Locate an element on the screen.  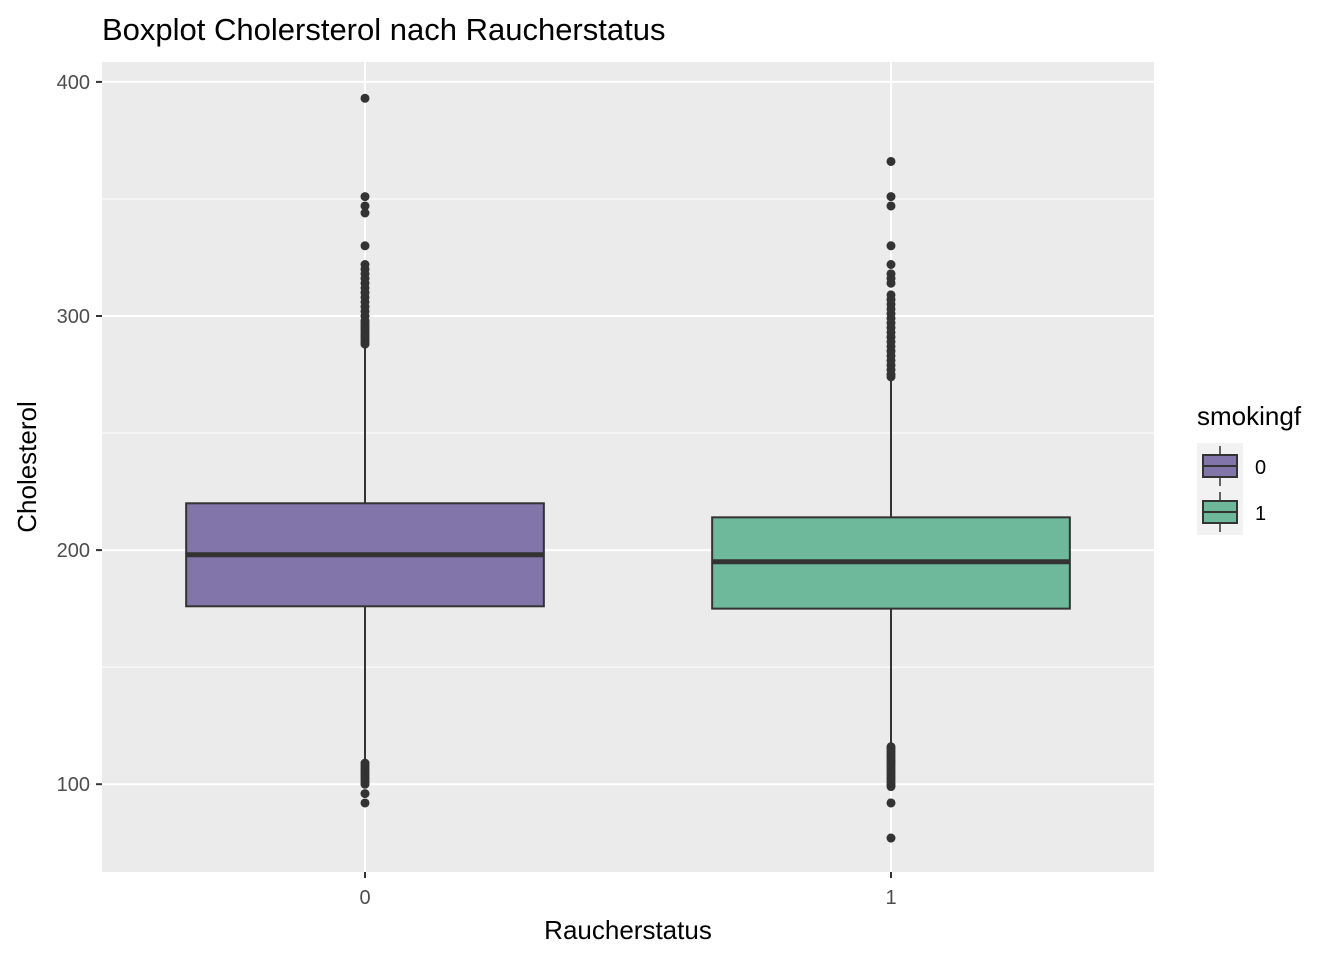
y-tick-label: 100 is located at coordinates (73, 785).